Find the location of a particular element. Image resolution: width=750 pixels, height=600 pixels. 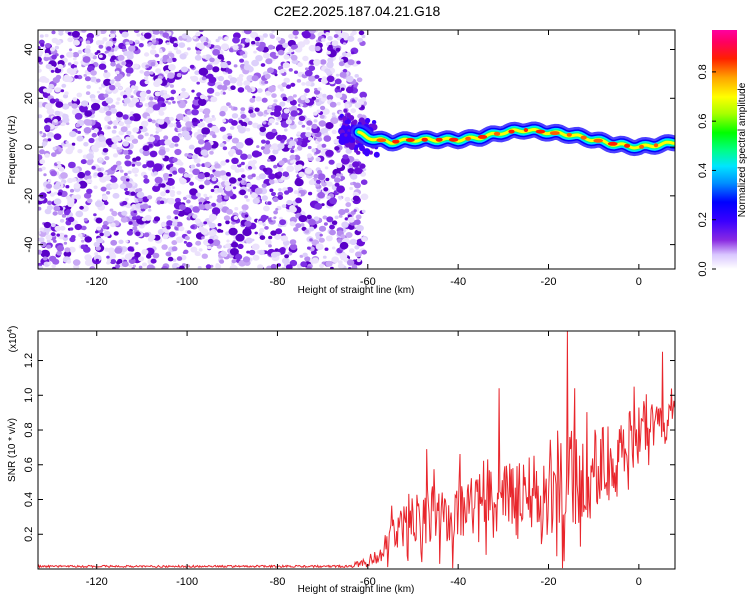

x-tick-label: -80 is located at coordinates (277, 282).